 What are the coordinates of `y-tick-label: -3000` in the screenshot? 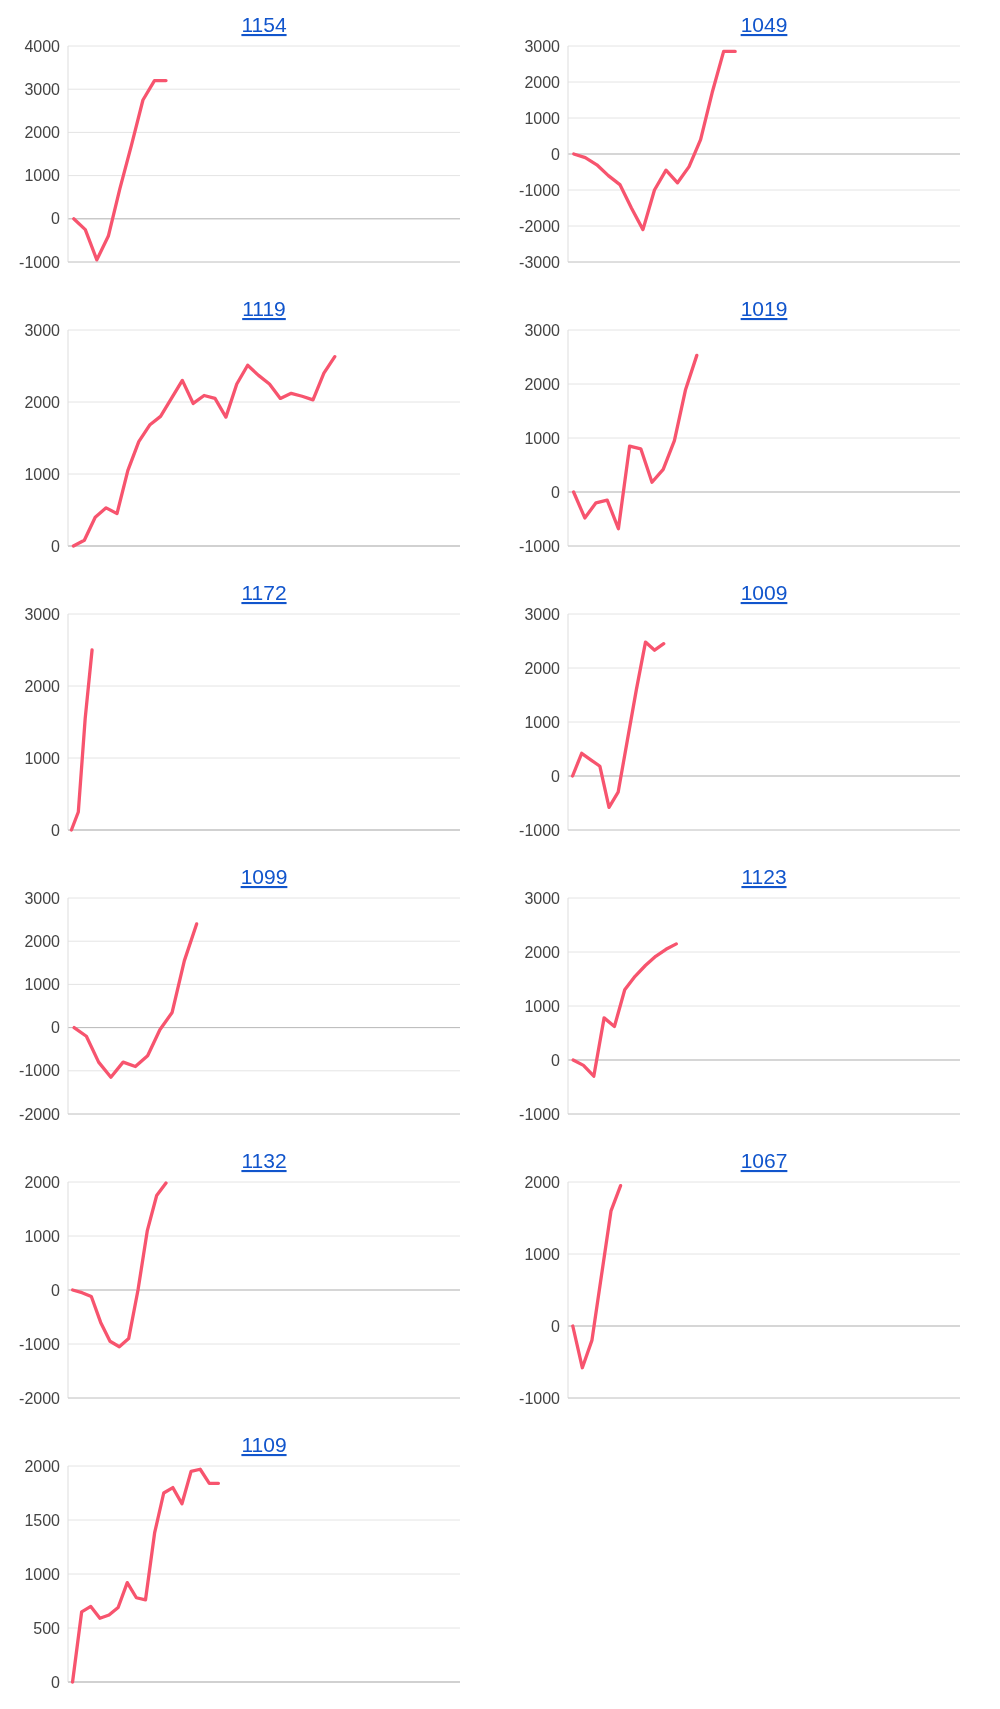 It's located at (540, 262).